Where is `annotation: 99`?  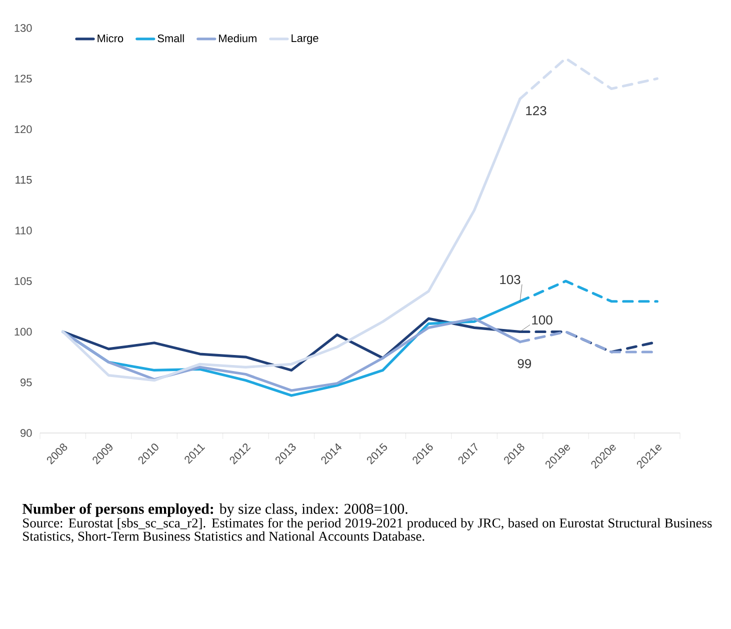 annotation: 99 is located at coordinates (524, 363).